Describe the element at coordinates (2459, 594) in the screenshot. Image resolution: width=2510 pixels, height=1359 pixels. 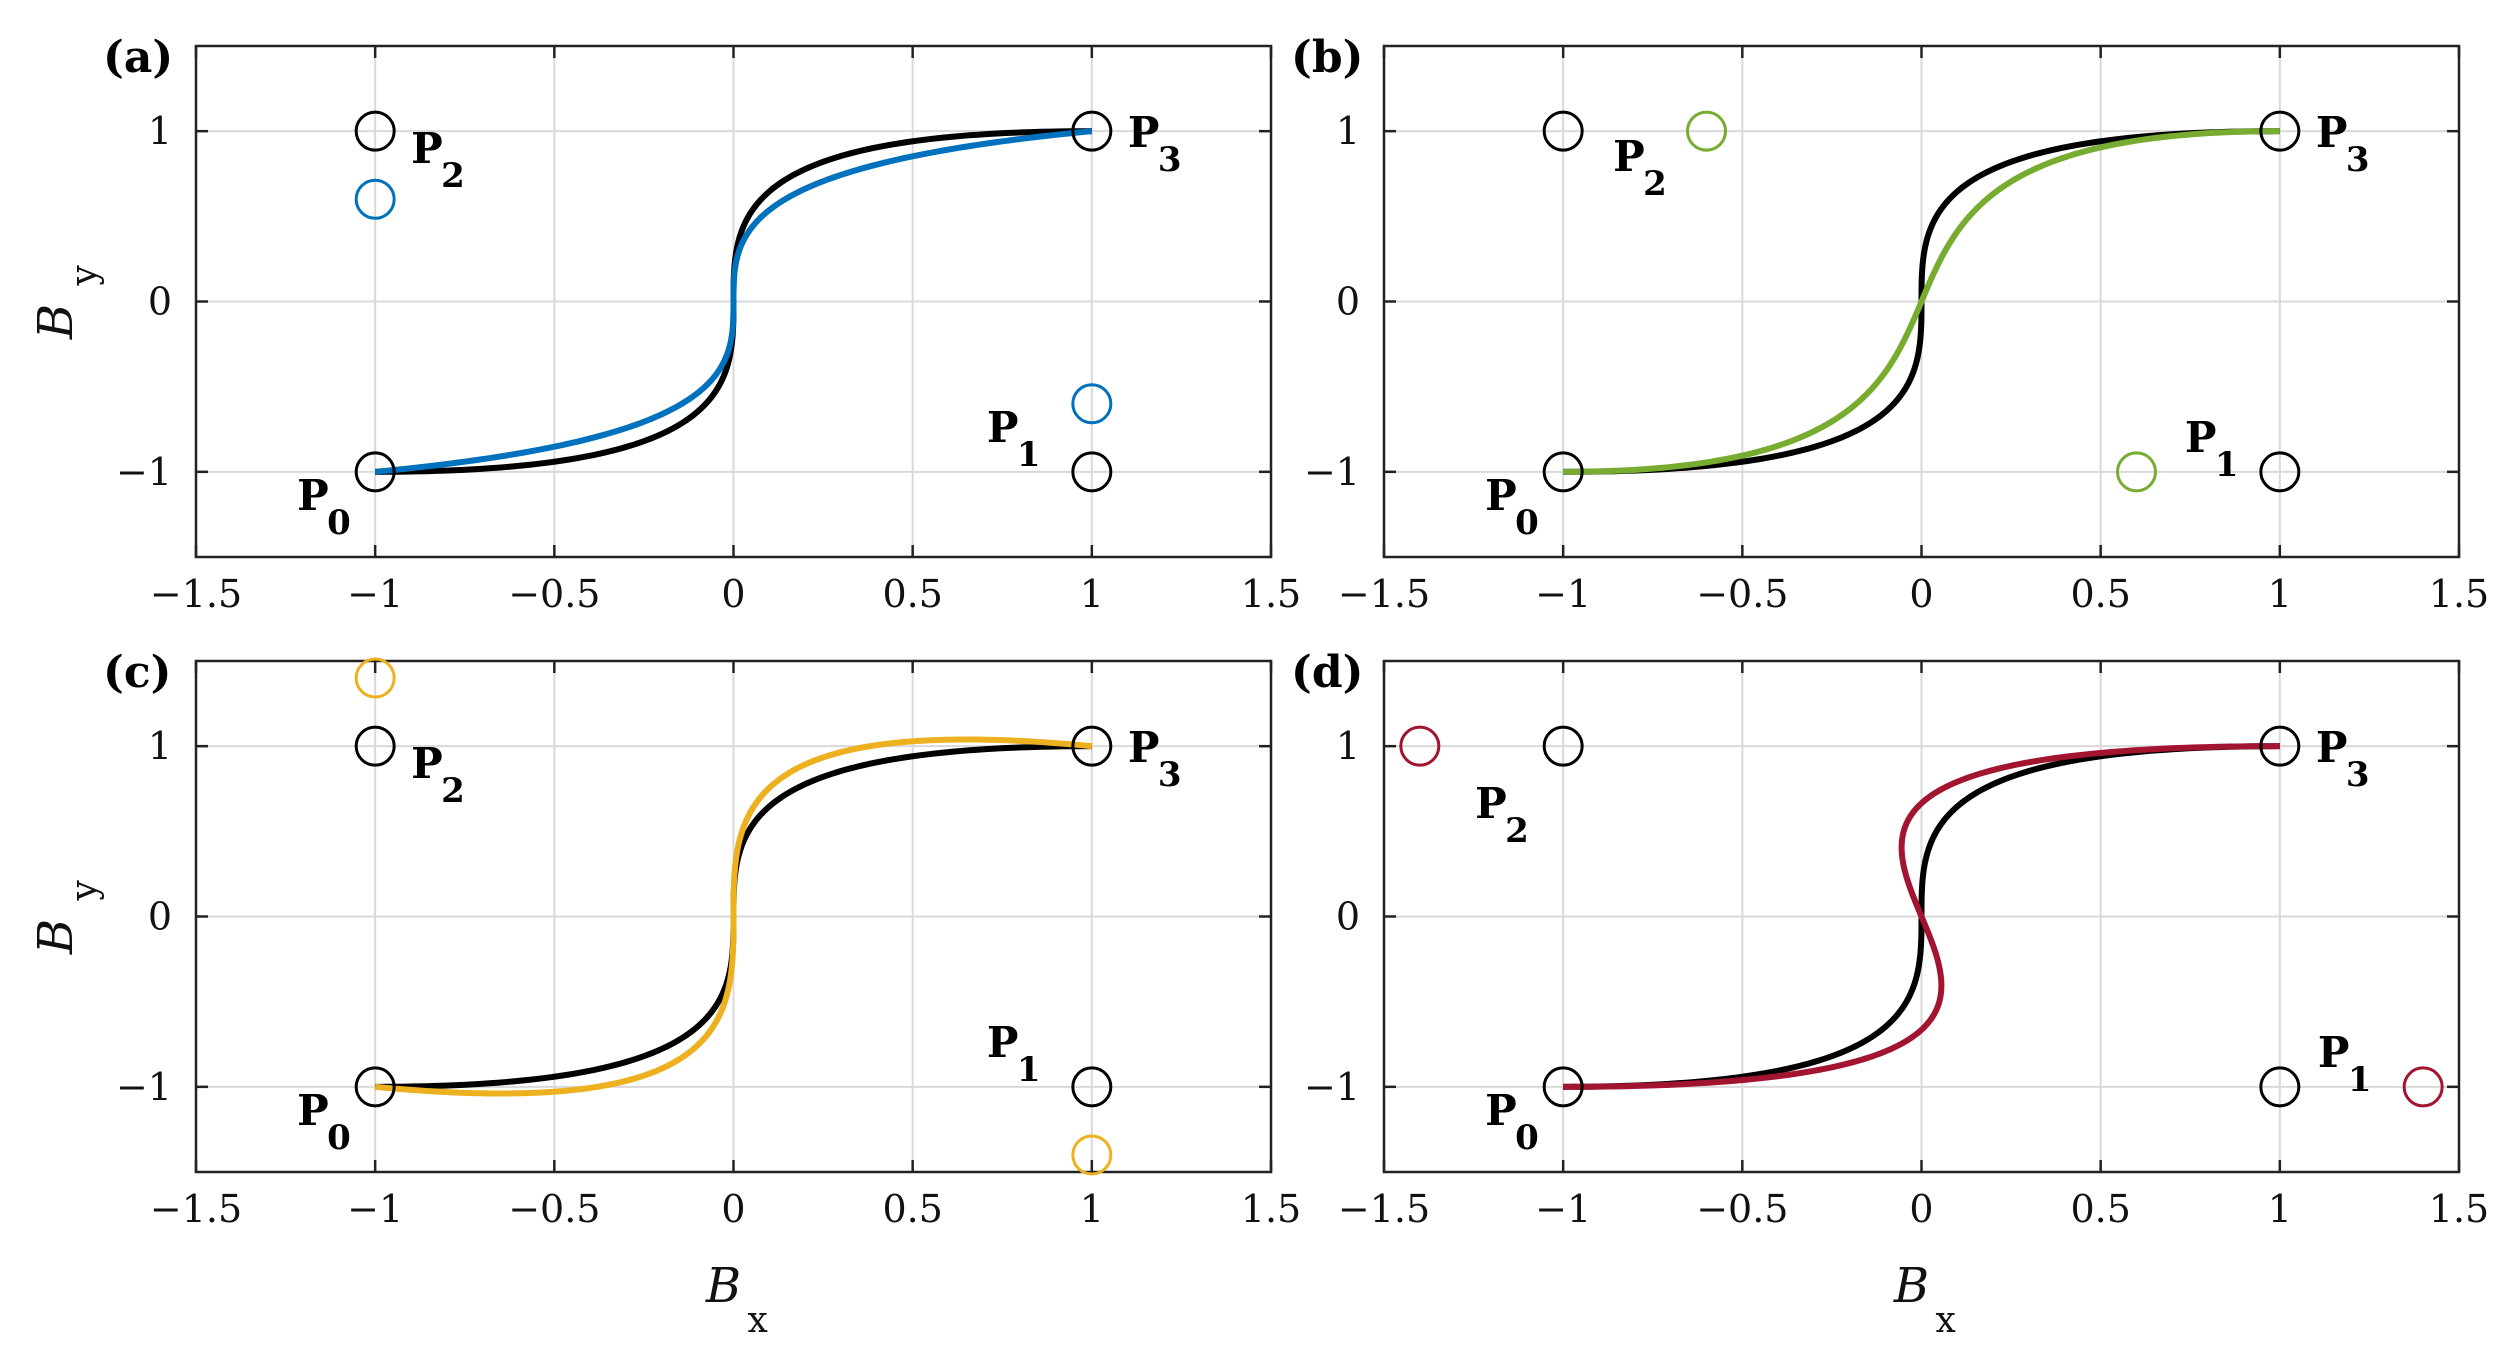
I see `x-tick-label: 1.5` at that location.